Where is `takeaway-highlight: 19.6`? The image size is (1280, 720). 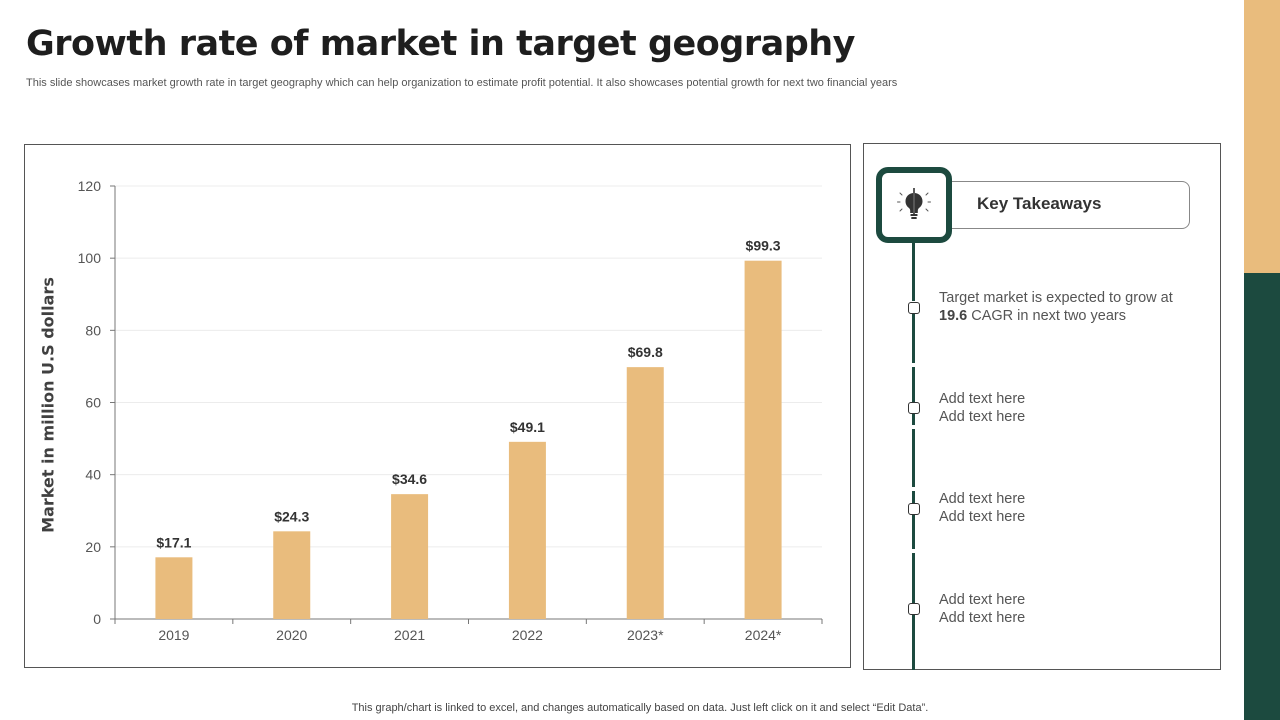
takeaway-highlight: 19.6 is located at coordinates (953, 316).